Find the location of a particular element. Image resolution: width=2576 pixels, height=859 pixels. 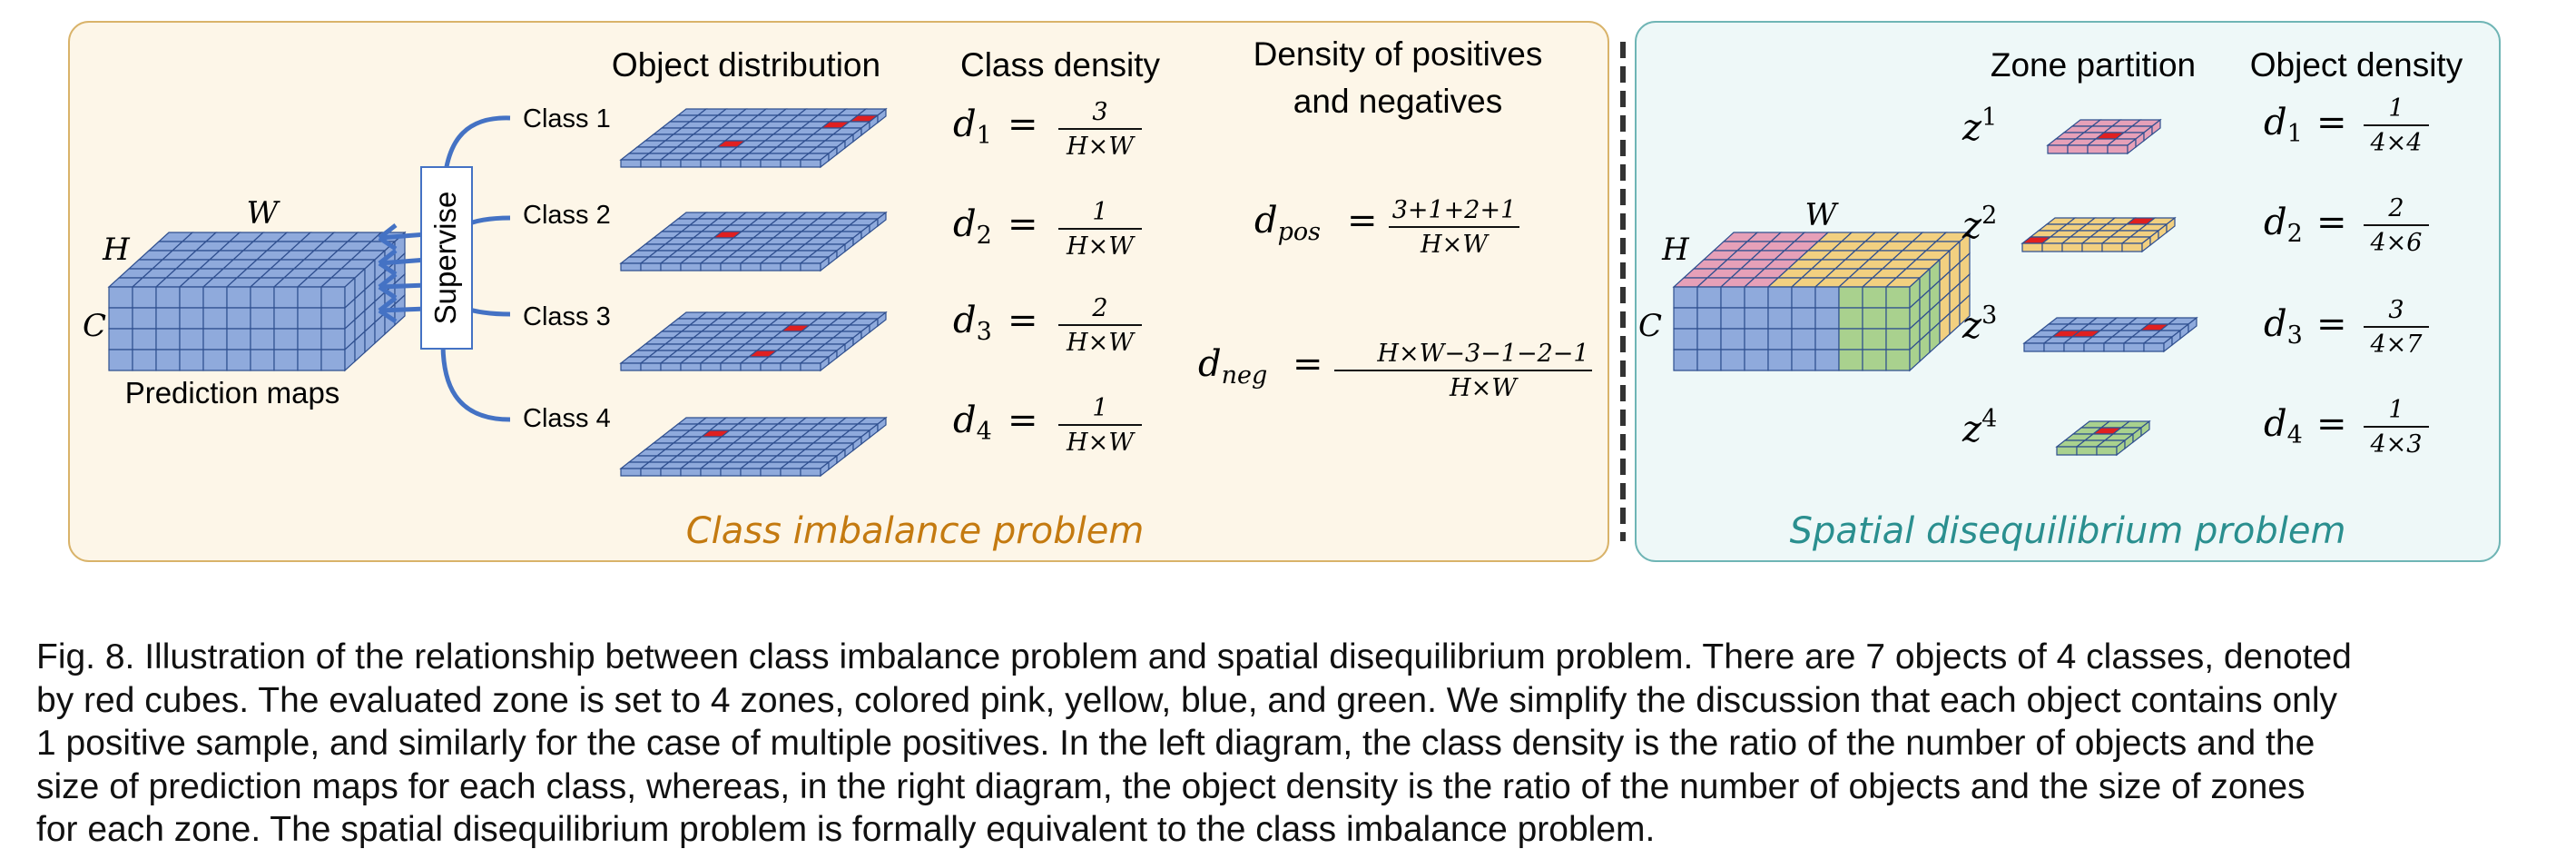

svg-text: 4×6 is located at coordinates (2396, 243).